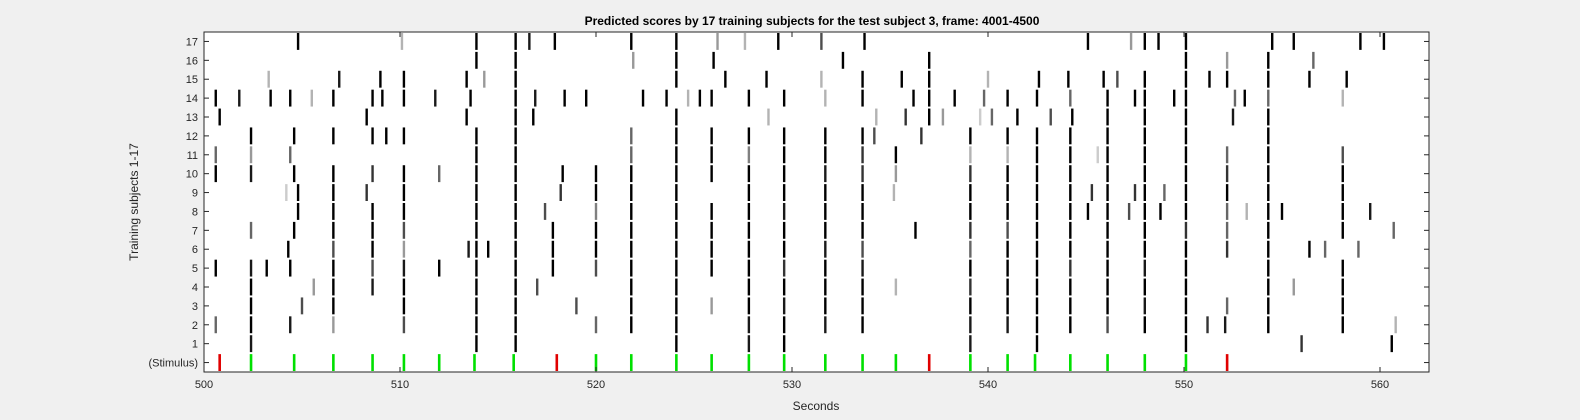 Image resolution: width=1580 pixels, height=420 pixels. What do you see at coordinates (195, 307) in the screenshot?
I see `y-tick-label: 3` at bounding box center [195, 307].